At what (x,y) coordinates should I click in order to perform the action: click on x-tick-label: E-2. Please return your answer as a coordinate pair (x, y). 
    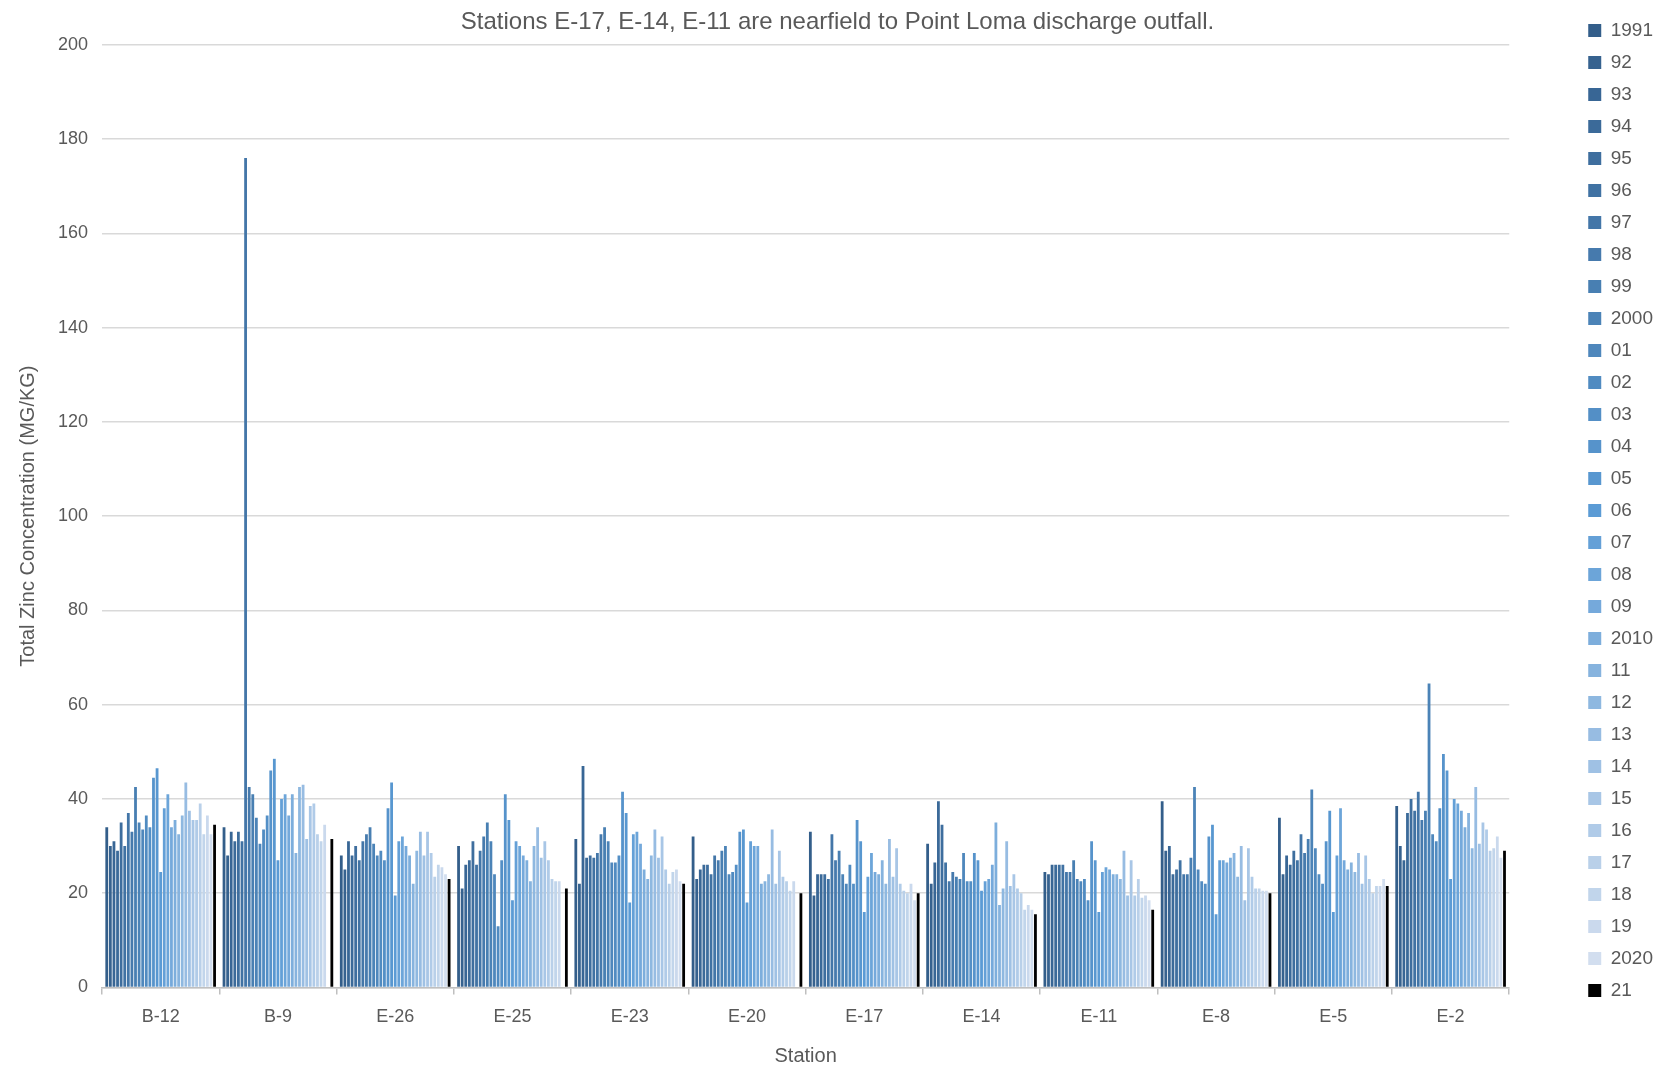
    Looking at the image, I should click on (1450, 1016).